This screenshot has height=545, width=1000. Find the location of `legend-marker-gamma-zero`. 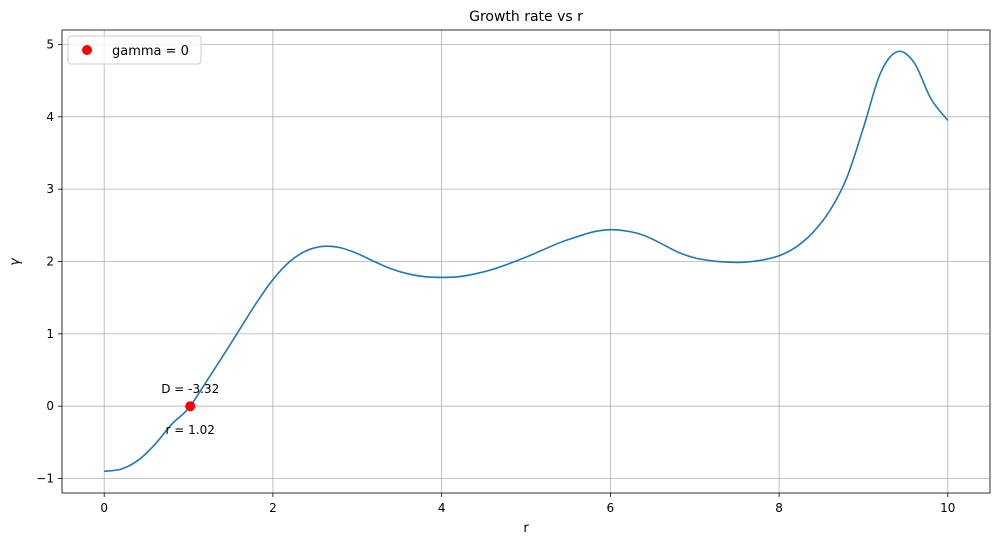

legend-marker-gamma-zero is located at coordinates (87, 50).